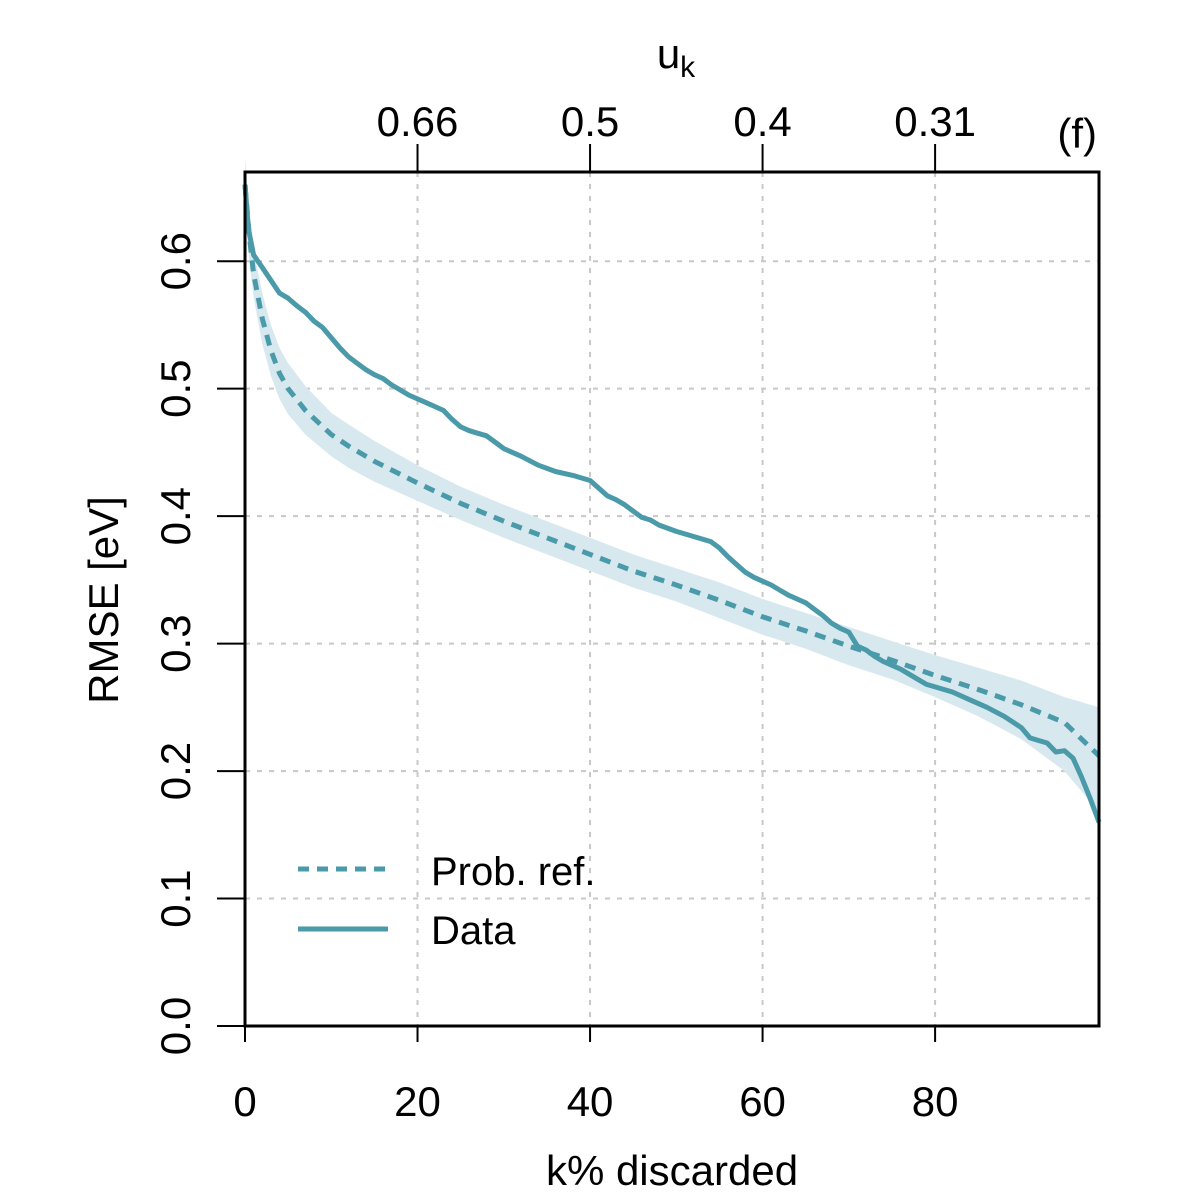 This screenshot has height=1200, width=1200. What do you see at coordinates (762, 1101) in the screenshot?
I see `x-tick-label: 60` at bounding box center [762, 1101].